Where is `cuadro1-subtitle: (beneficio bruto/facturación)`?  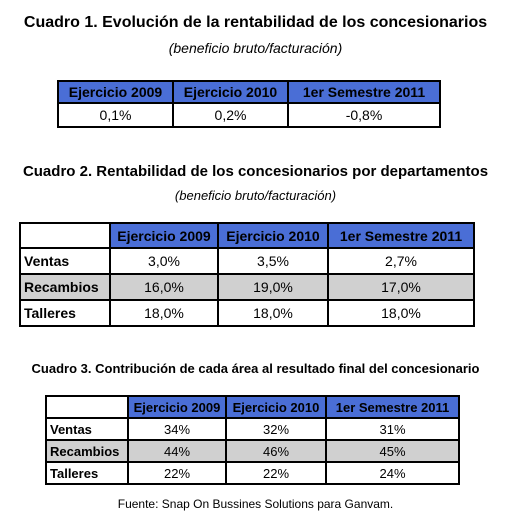 cuadro1-subtitle: (beneficio bruto/facturación) is located at coordinates (255, 48).